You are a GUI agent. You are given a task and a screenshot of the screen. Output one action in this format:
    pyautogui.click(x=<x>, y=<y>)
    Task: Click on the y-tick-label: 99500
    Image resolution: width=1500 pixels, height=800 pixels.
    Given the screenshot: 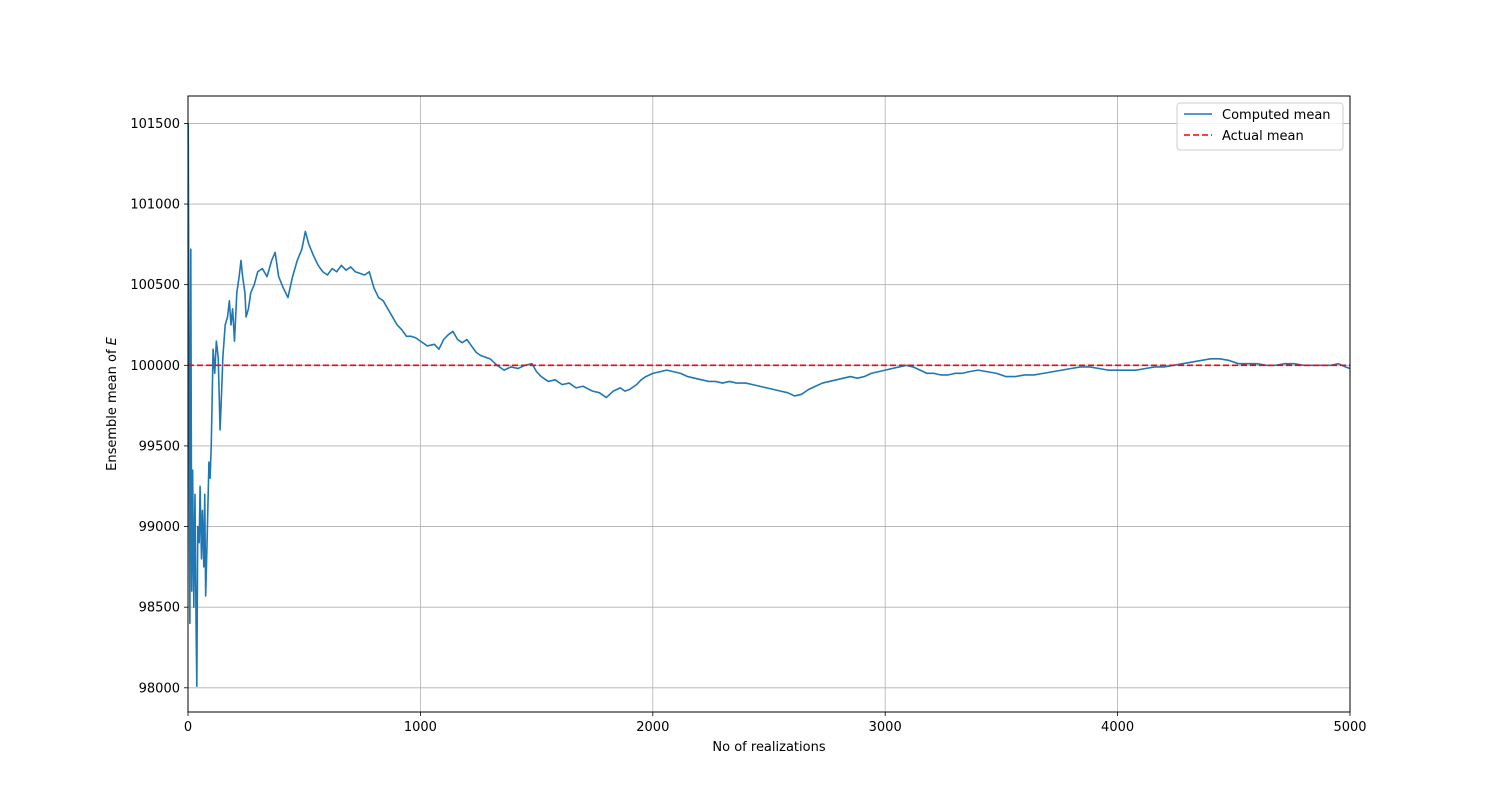 What is the action you would take?
    pyautogui.click(x=159, y=446)
    